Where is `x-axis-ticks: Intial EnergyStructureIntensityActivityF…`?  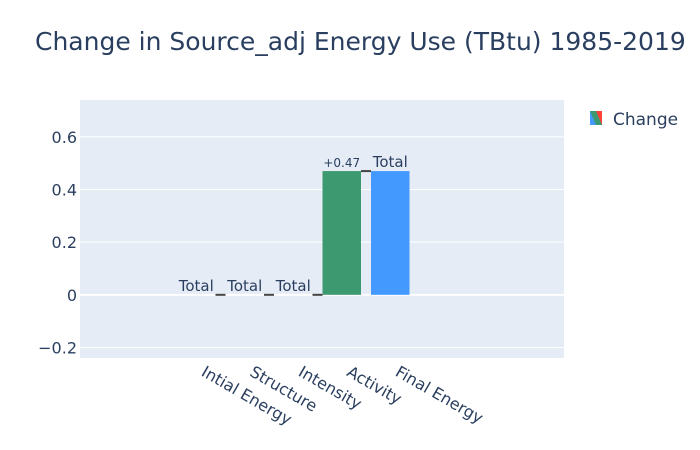
x-axis-ticks: Intial EnergyStructureIntensityActivityF… is located at coordinates (342, 395).